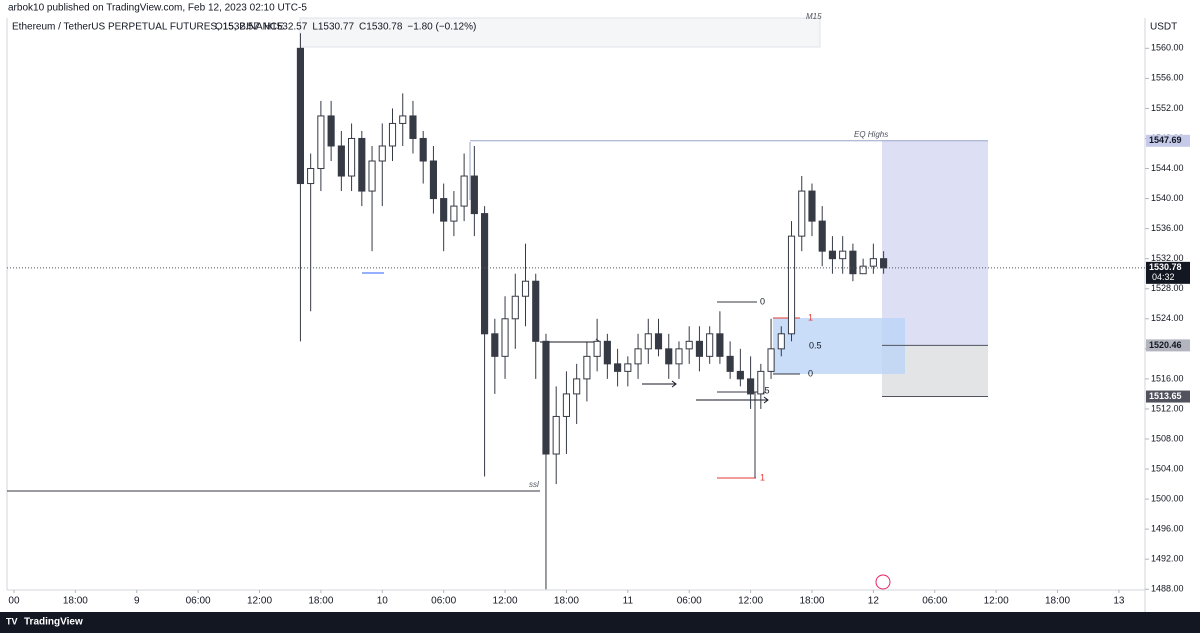 The width and height of the screenshot is (1200, 633). I want to click on price-label: 1520.46, so click(1165, 345).